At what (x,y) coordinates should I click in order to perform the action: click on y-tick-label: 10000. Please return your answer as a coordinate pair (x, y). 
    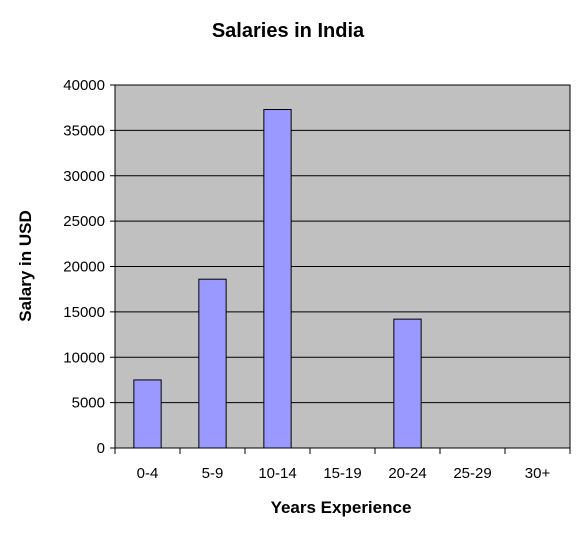
    Looking at the image, I should click on (84, 357).